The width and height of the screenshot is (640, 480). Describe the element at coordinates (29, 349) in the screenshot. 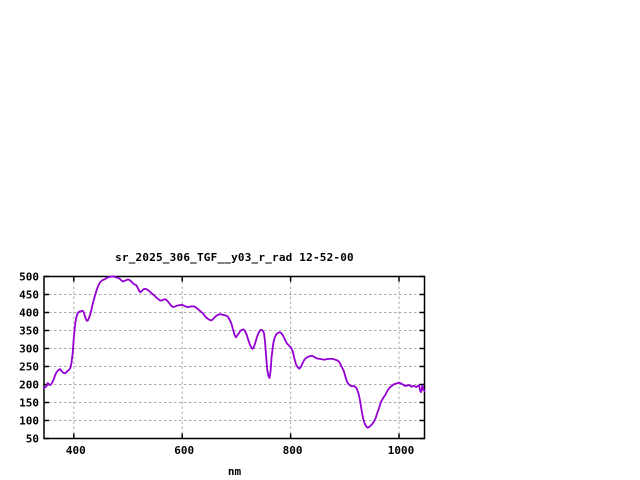

I see `y-tick-label: 300` at that location.